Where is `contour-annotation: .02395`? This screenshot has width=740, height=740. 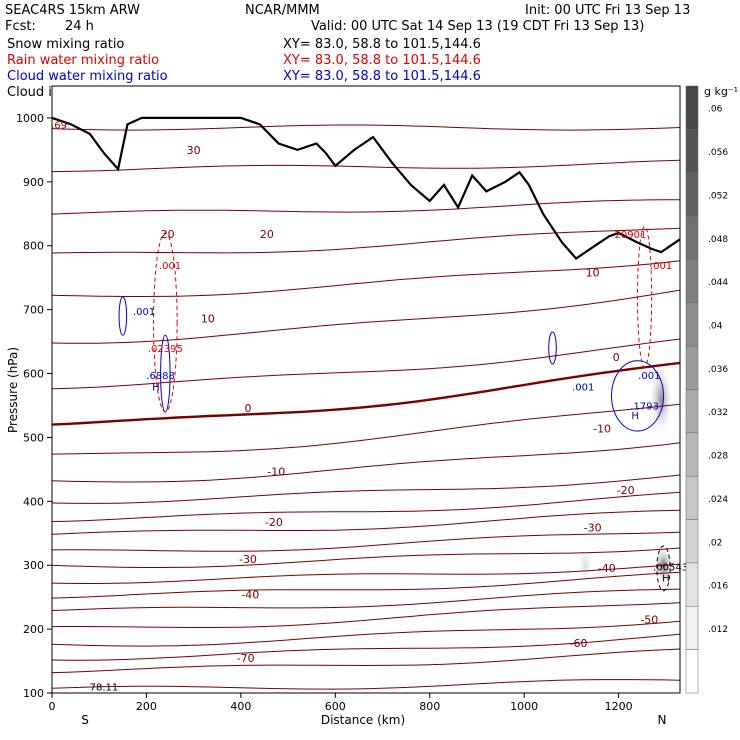 contour-annotation: .02395 is located at coordinates (165, 349).